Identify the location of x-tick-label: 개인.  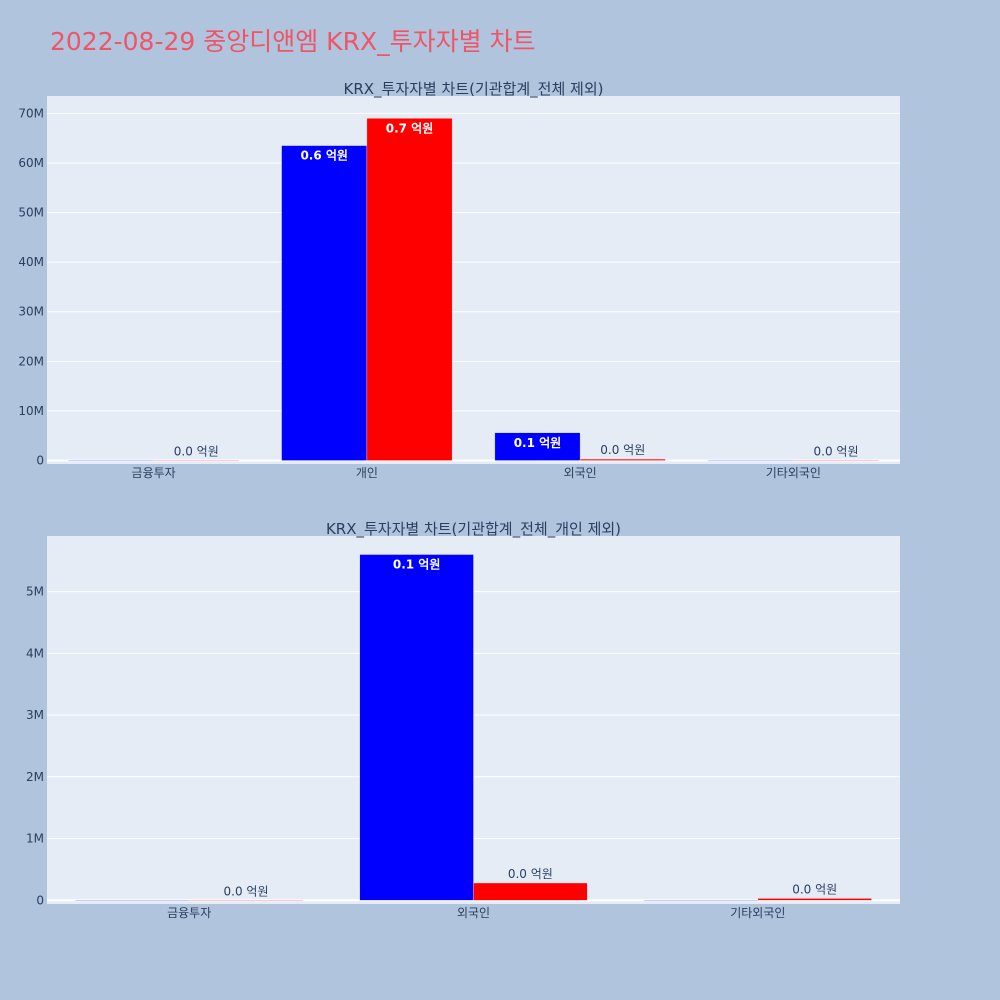
(367, 473).